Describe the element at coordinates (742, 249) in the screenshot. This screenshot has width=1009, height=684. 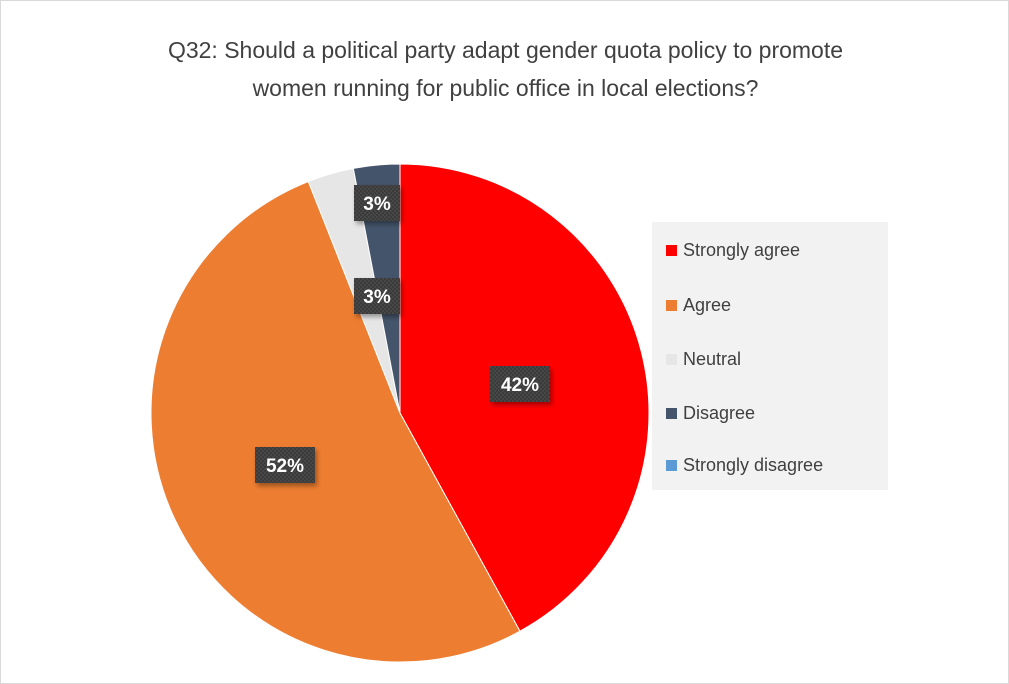
I see `legend-label: Strongly agree` at that location.